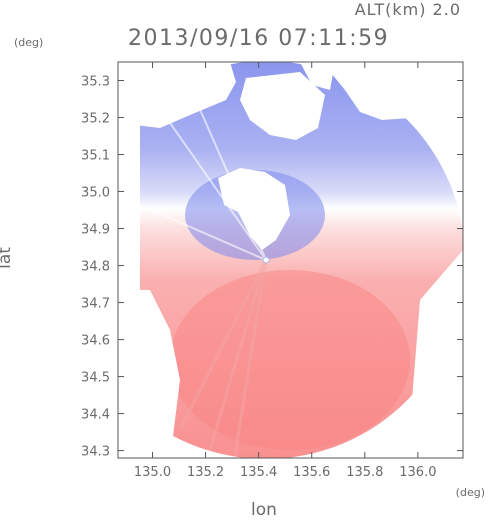 Image resolution: width=491 pixels, height=521 pixels. What do you see at coordinates (95, 304) in the screenshot?
I see `y-tick-label: 34.7` at bounding box center [95, 304].